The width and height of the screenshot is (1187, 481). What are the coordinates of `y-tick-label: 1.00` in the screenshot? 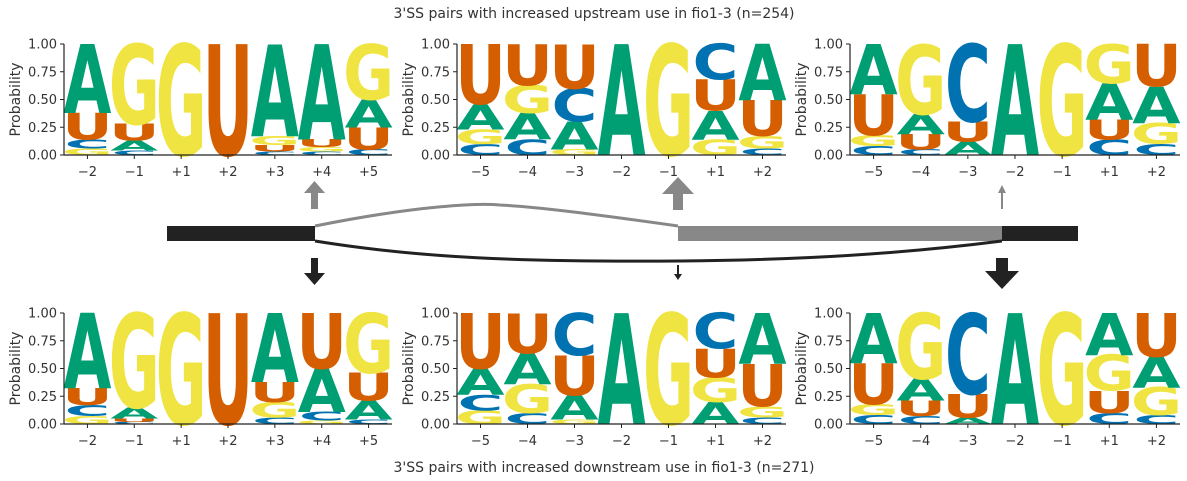 It's located at (435, 314).